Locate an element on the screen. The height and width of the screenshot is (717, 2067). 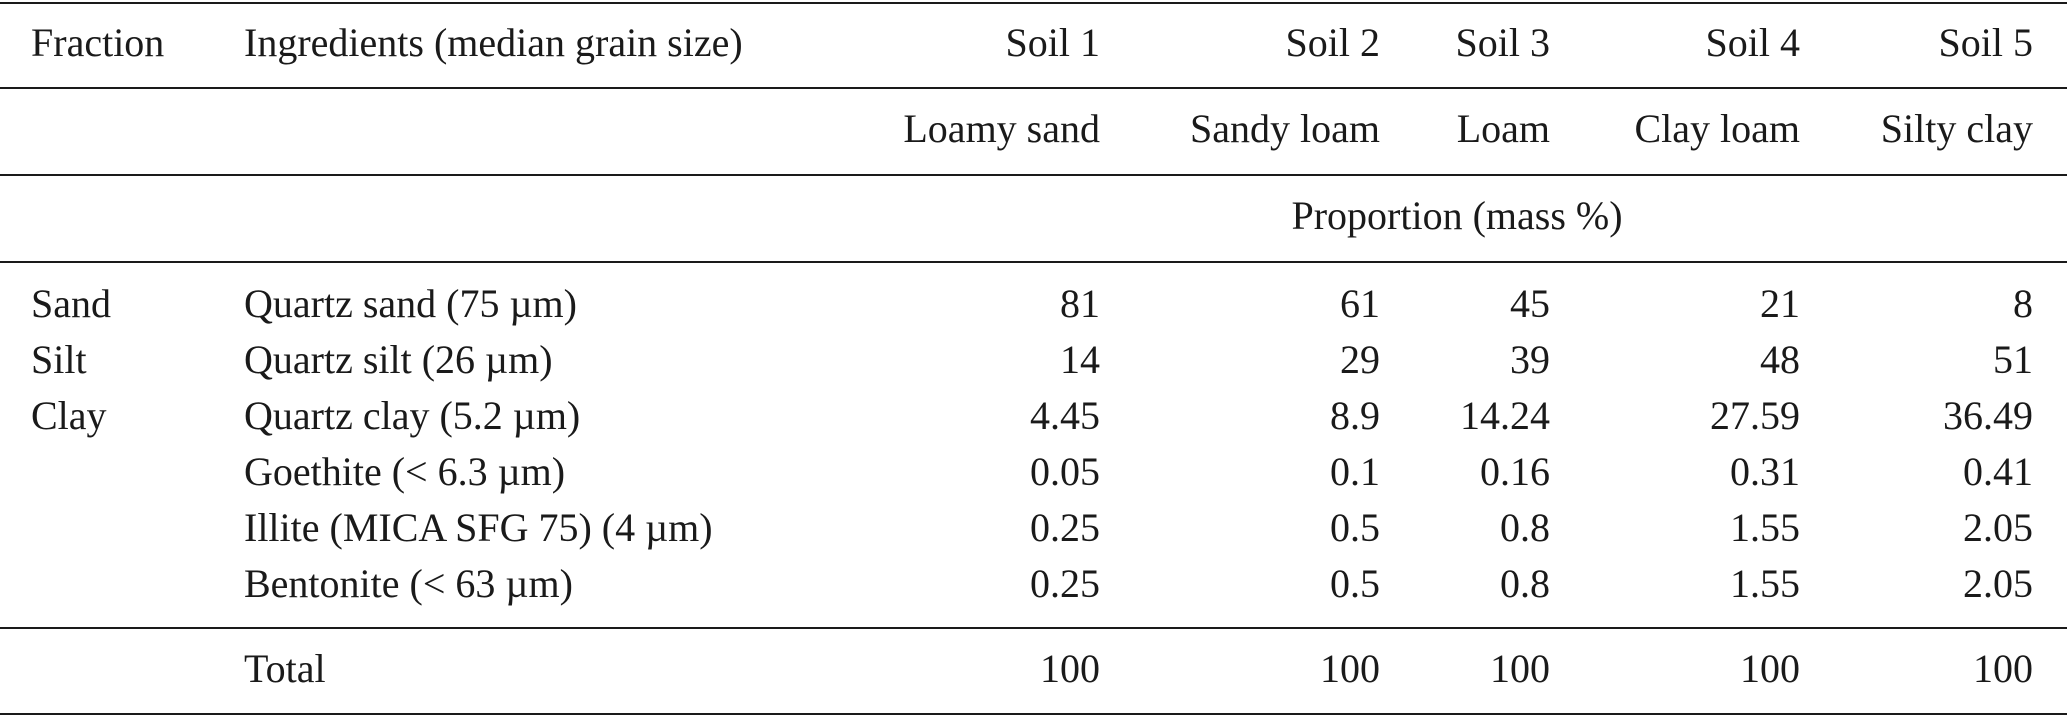
header-soil-4: Soil 4 is located at coordinates (1752, 42).